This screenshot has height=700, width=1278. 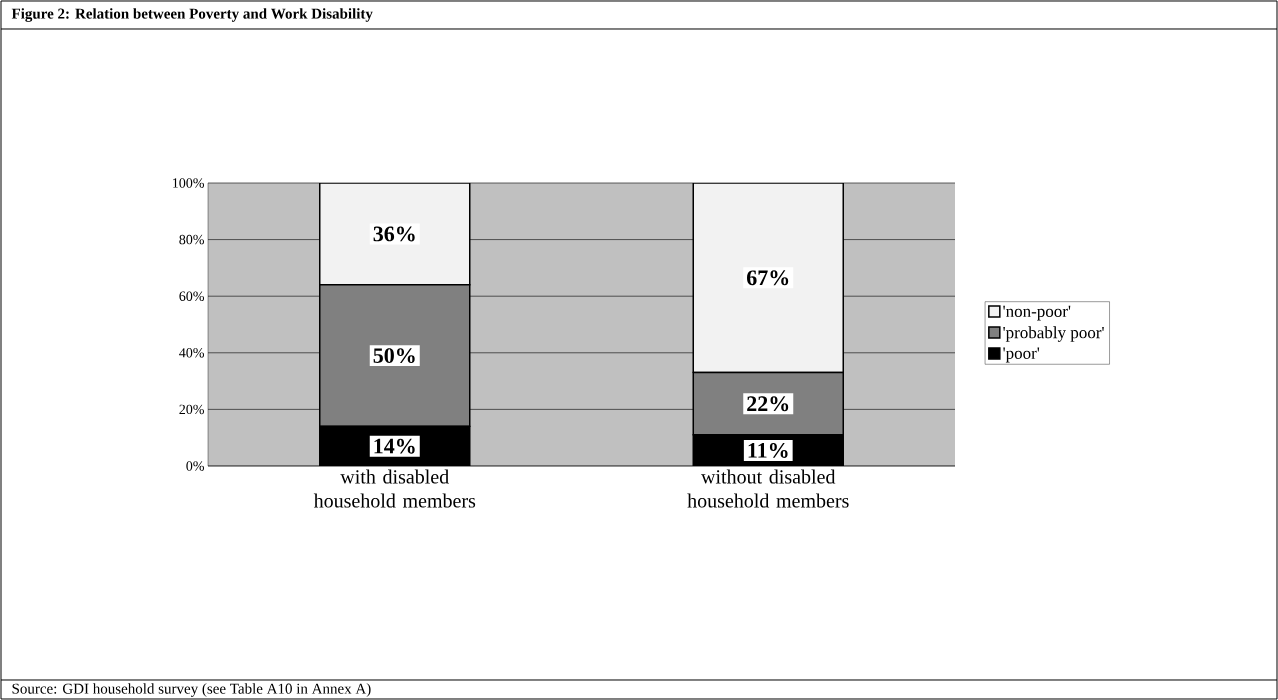 I want to click on x-tick-label: without disabled household members, so click(x=768, y=488).